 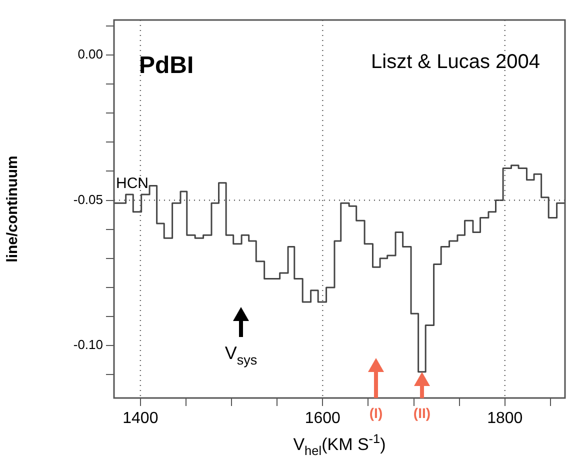 What do you see at coordinates (322, 419) in the screenshot?
I see `x-tick-label: 1600` at bounding box center [322, 419].